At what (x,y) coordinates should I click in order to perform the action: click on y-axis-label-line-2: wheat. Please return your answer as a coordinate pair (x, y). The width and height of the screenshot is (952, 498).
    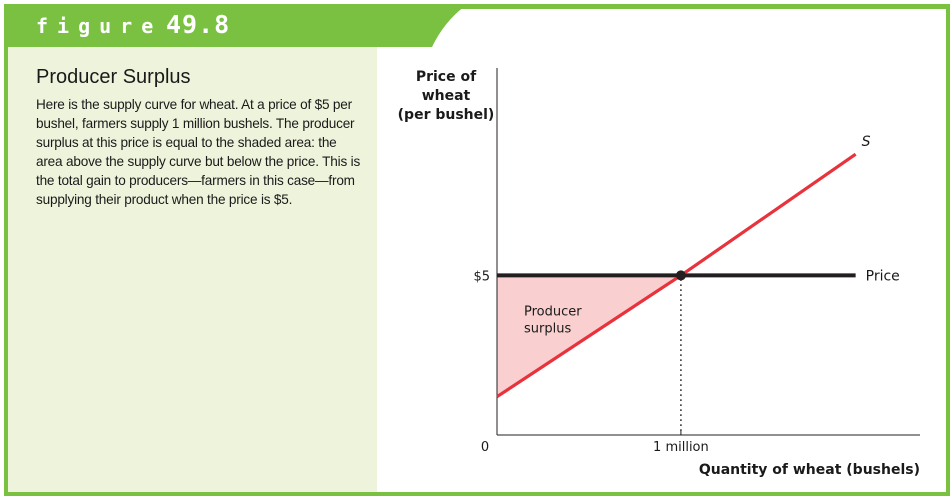
    Looking at the image, I should click on (446, 96).